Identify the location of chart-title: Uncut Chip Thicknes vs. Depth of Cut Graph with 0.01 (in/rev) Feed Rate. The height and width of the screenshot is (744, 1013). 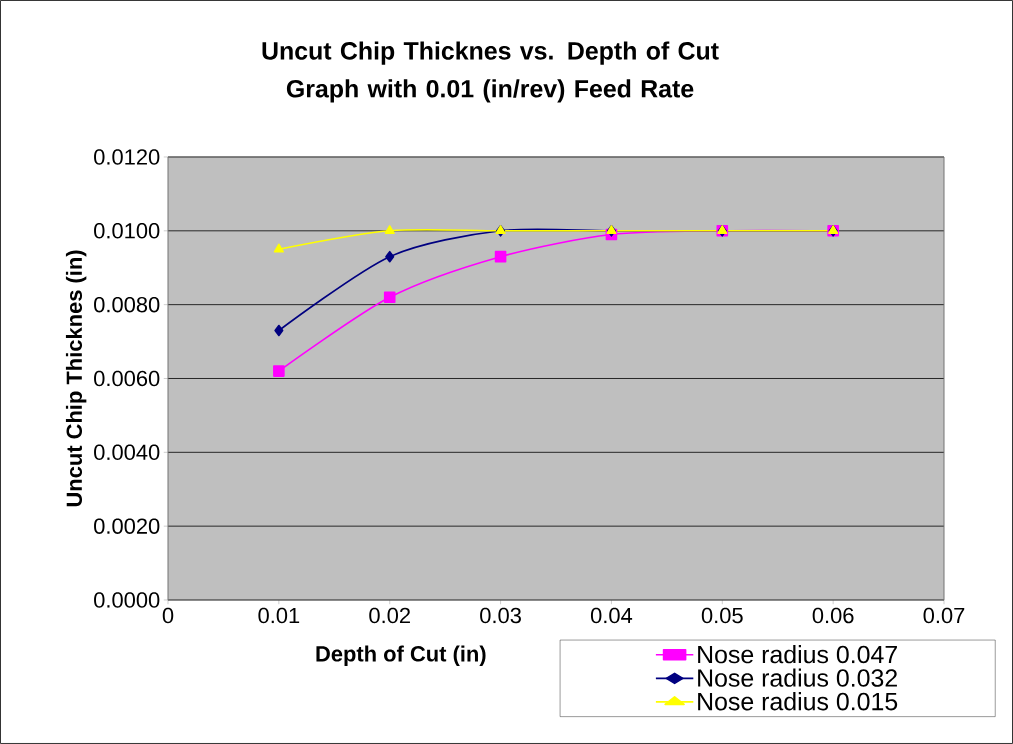
(490, 72).